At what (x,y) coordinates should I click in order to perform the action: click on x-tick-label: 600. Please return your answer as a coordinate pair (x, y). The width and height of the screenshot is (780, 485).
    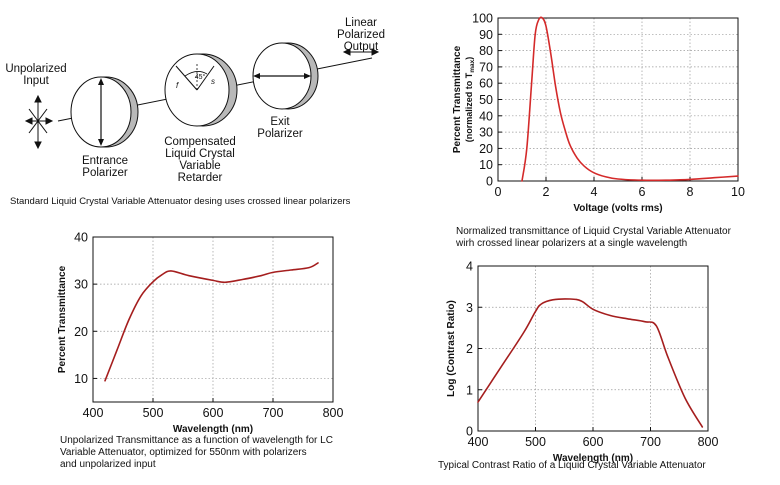
    Looking at the image, I should click on (213, 413).